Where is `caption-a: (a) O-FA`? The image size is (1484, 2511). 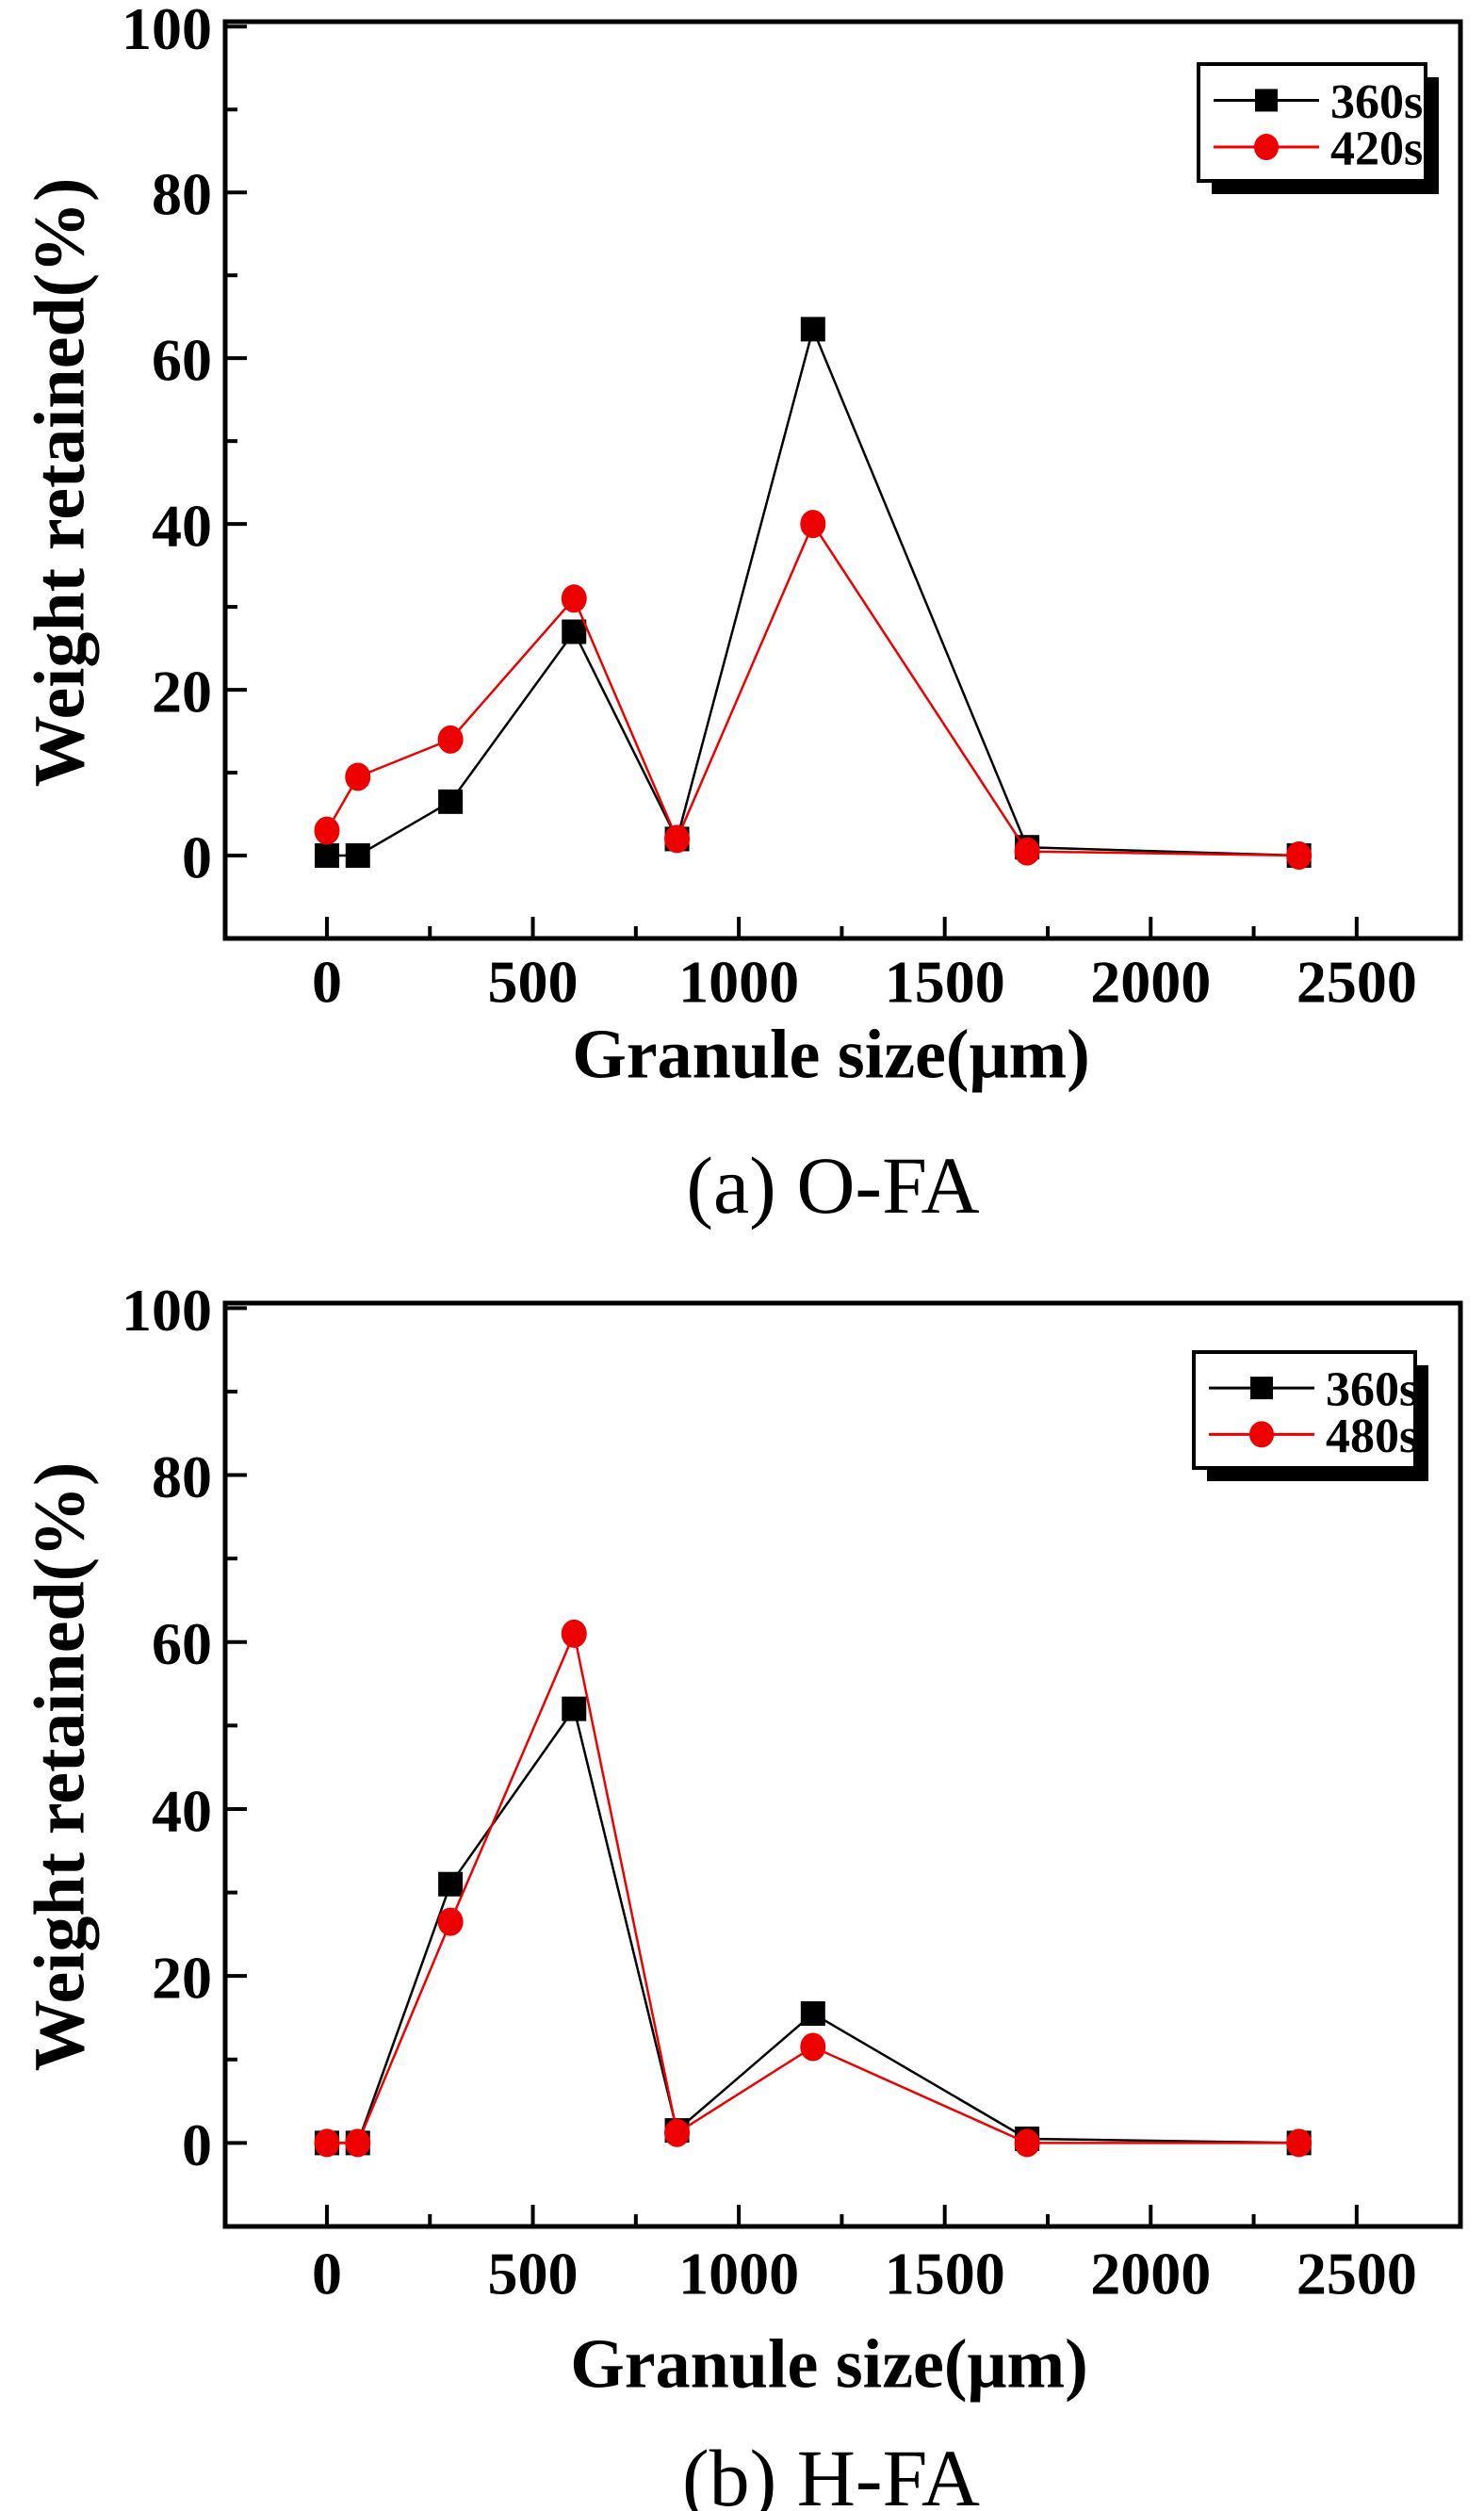
caption-a: (a) O-FA is located at coordinates (833, 1185).